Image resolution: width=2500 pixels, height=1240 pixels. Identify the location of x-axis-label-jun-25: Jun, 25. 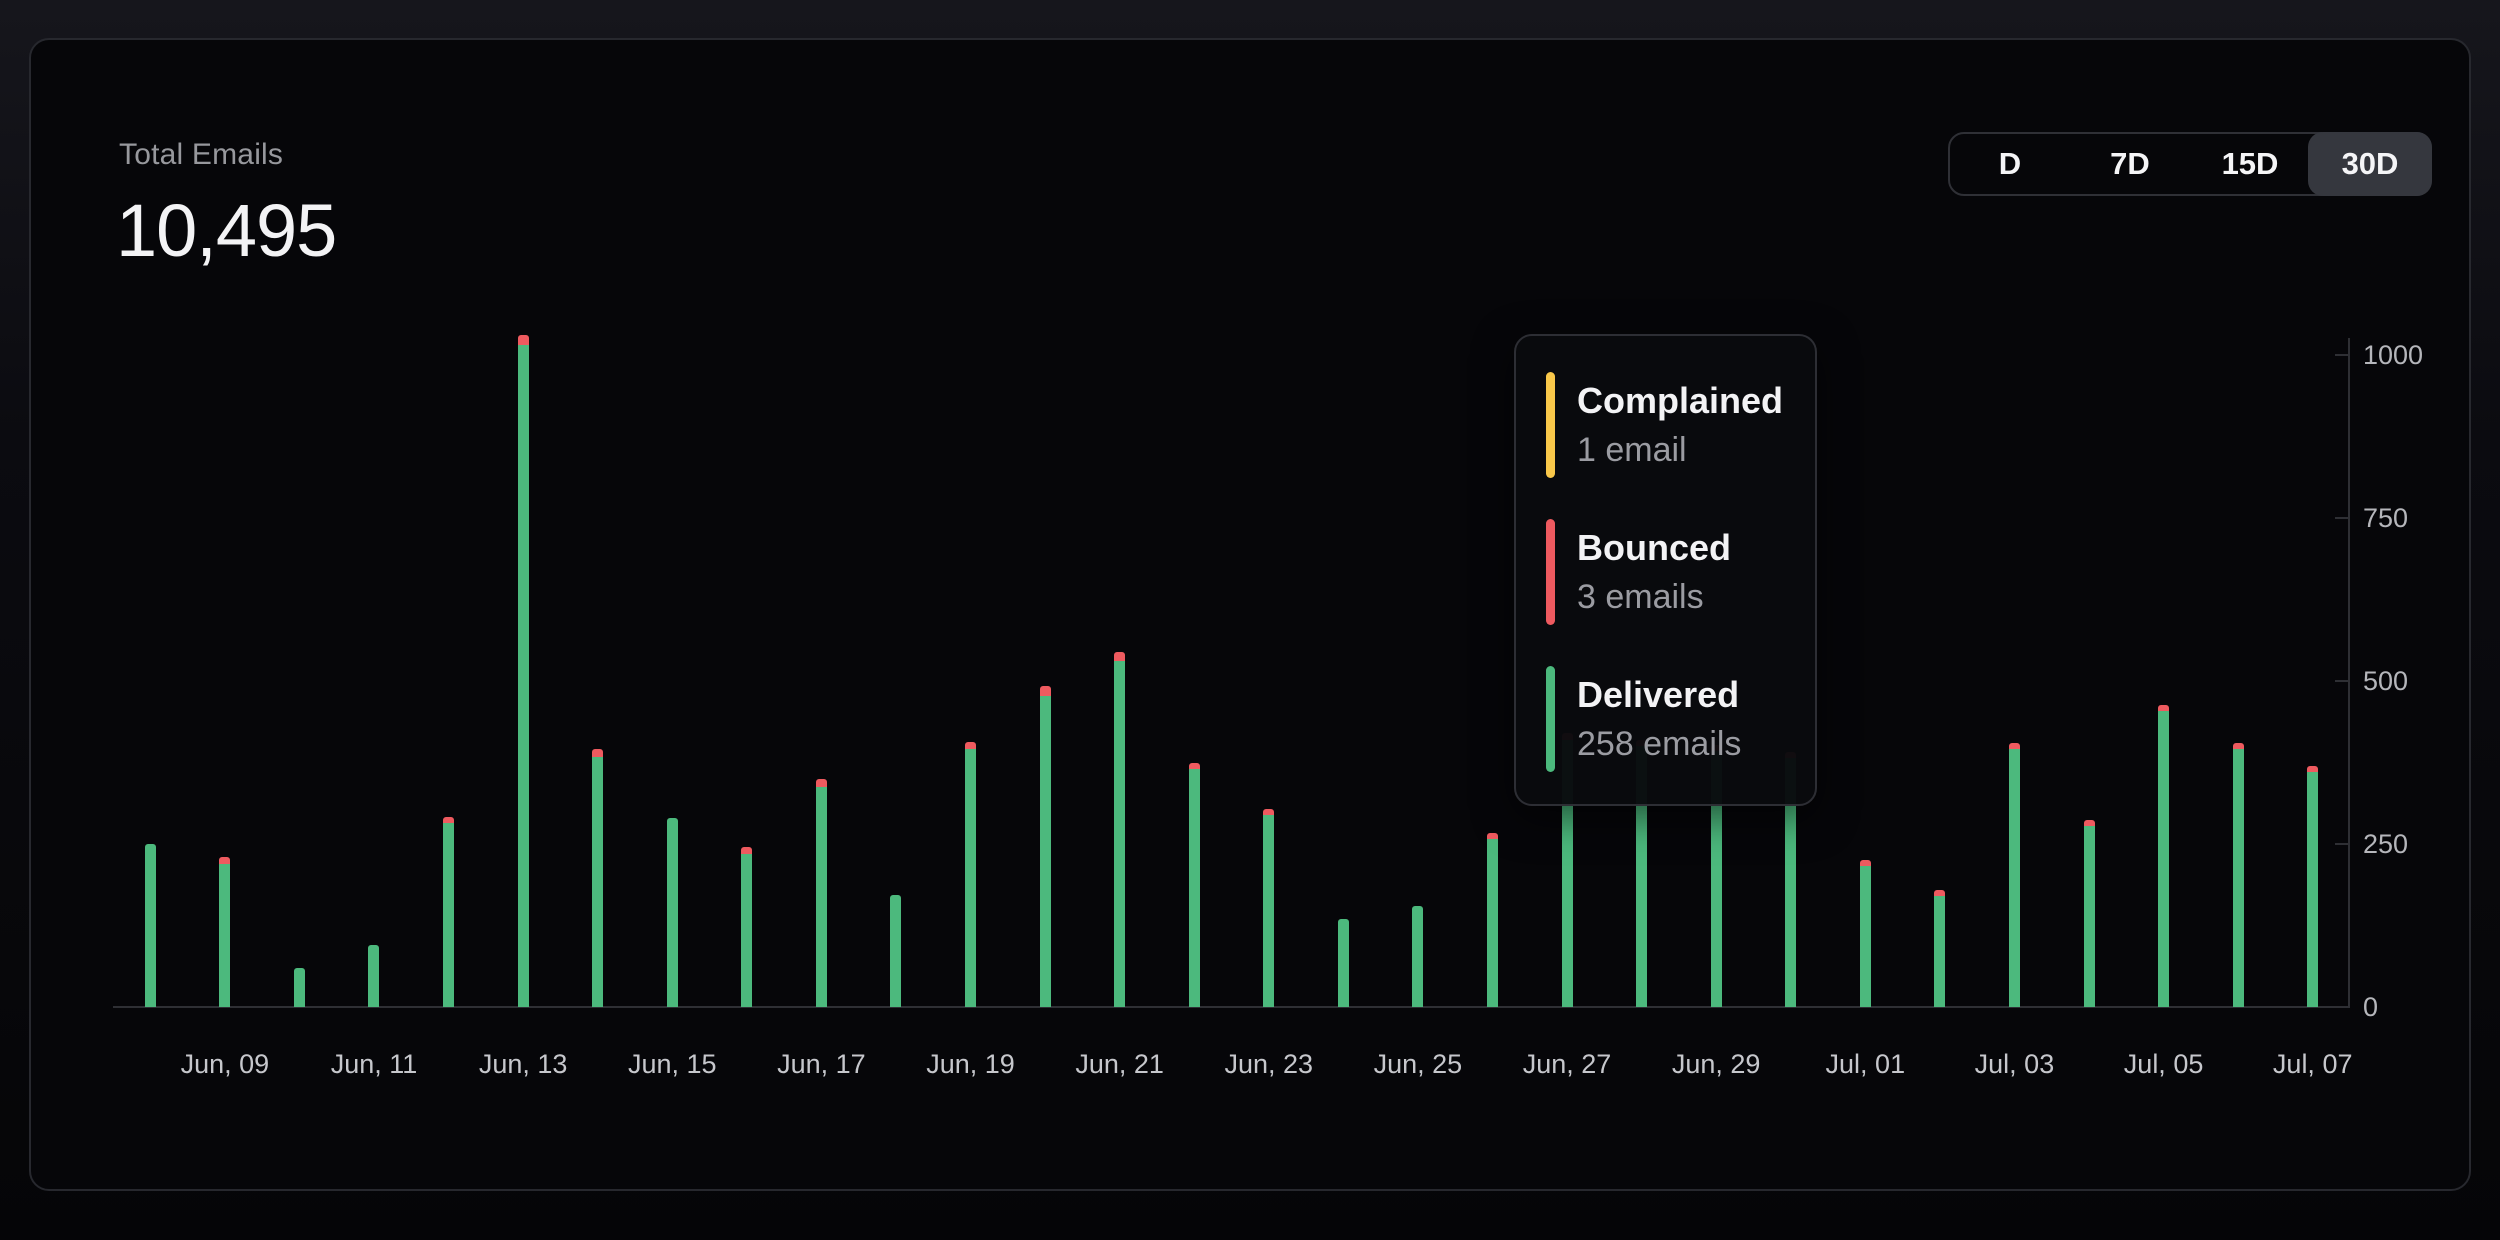
(1418, 1064).